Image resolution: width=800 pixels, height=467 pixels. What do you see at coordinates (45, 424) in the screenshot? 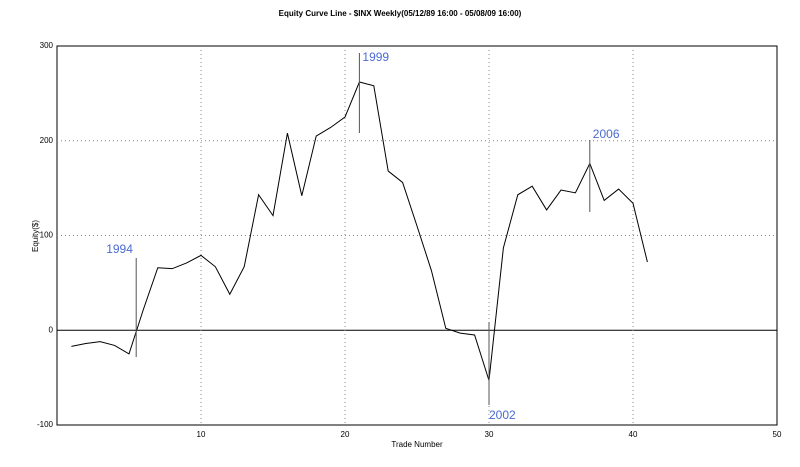
I see `y-tick-label: -100` at bounding box center [45, 424].